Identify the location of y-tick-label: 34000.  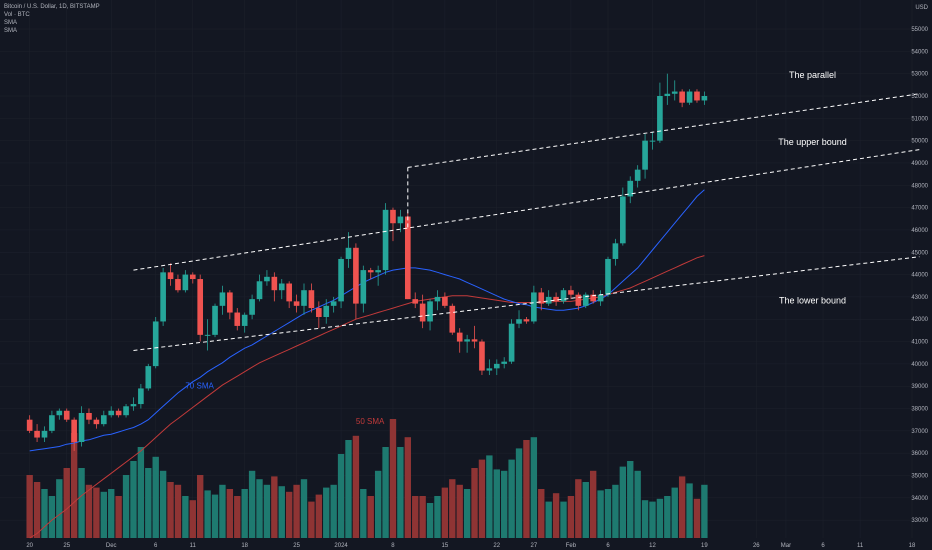
(919, 499).